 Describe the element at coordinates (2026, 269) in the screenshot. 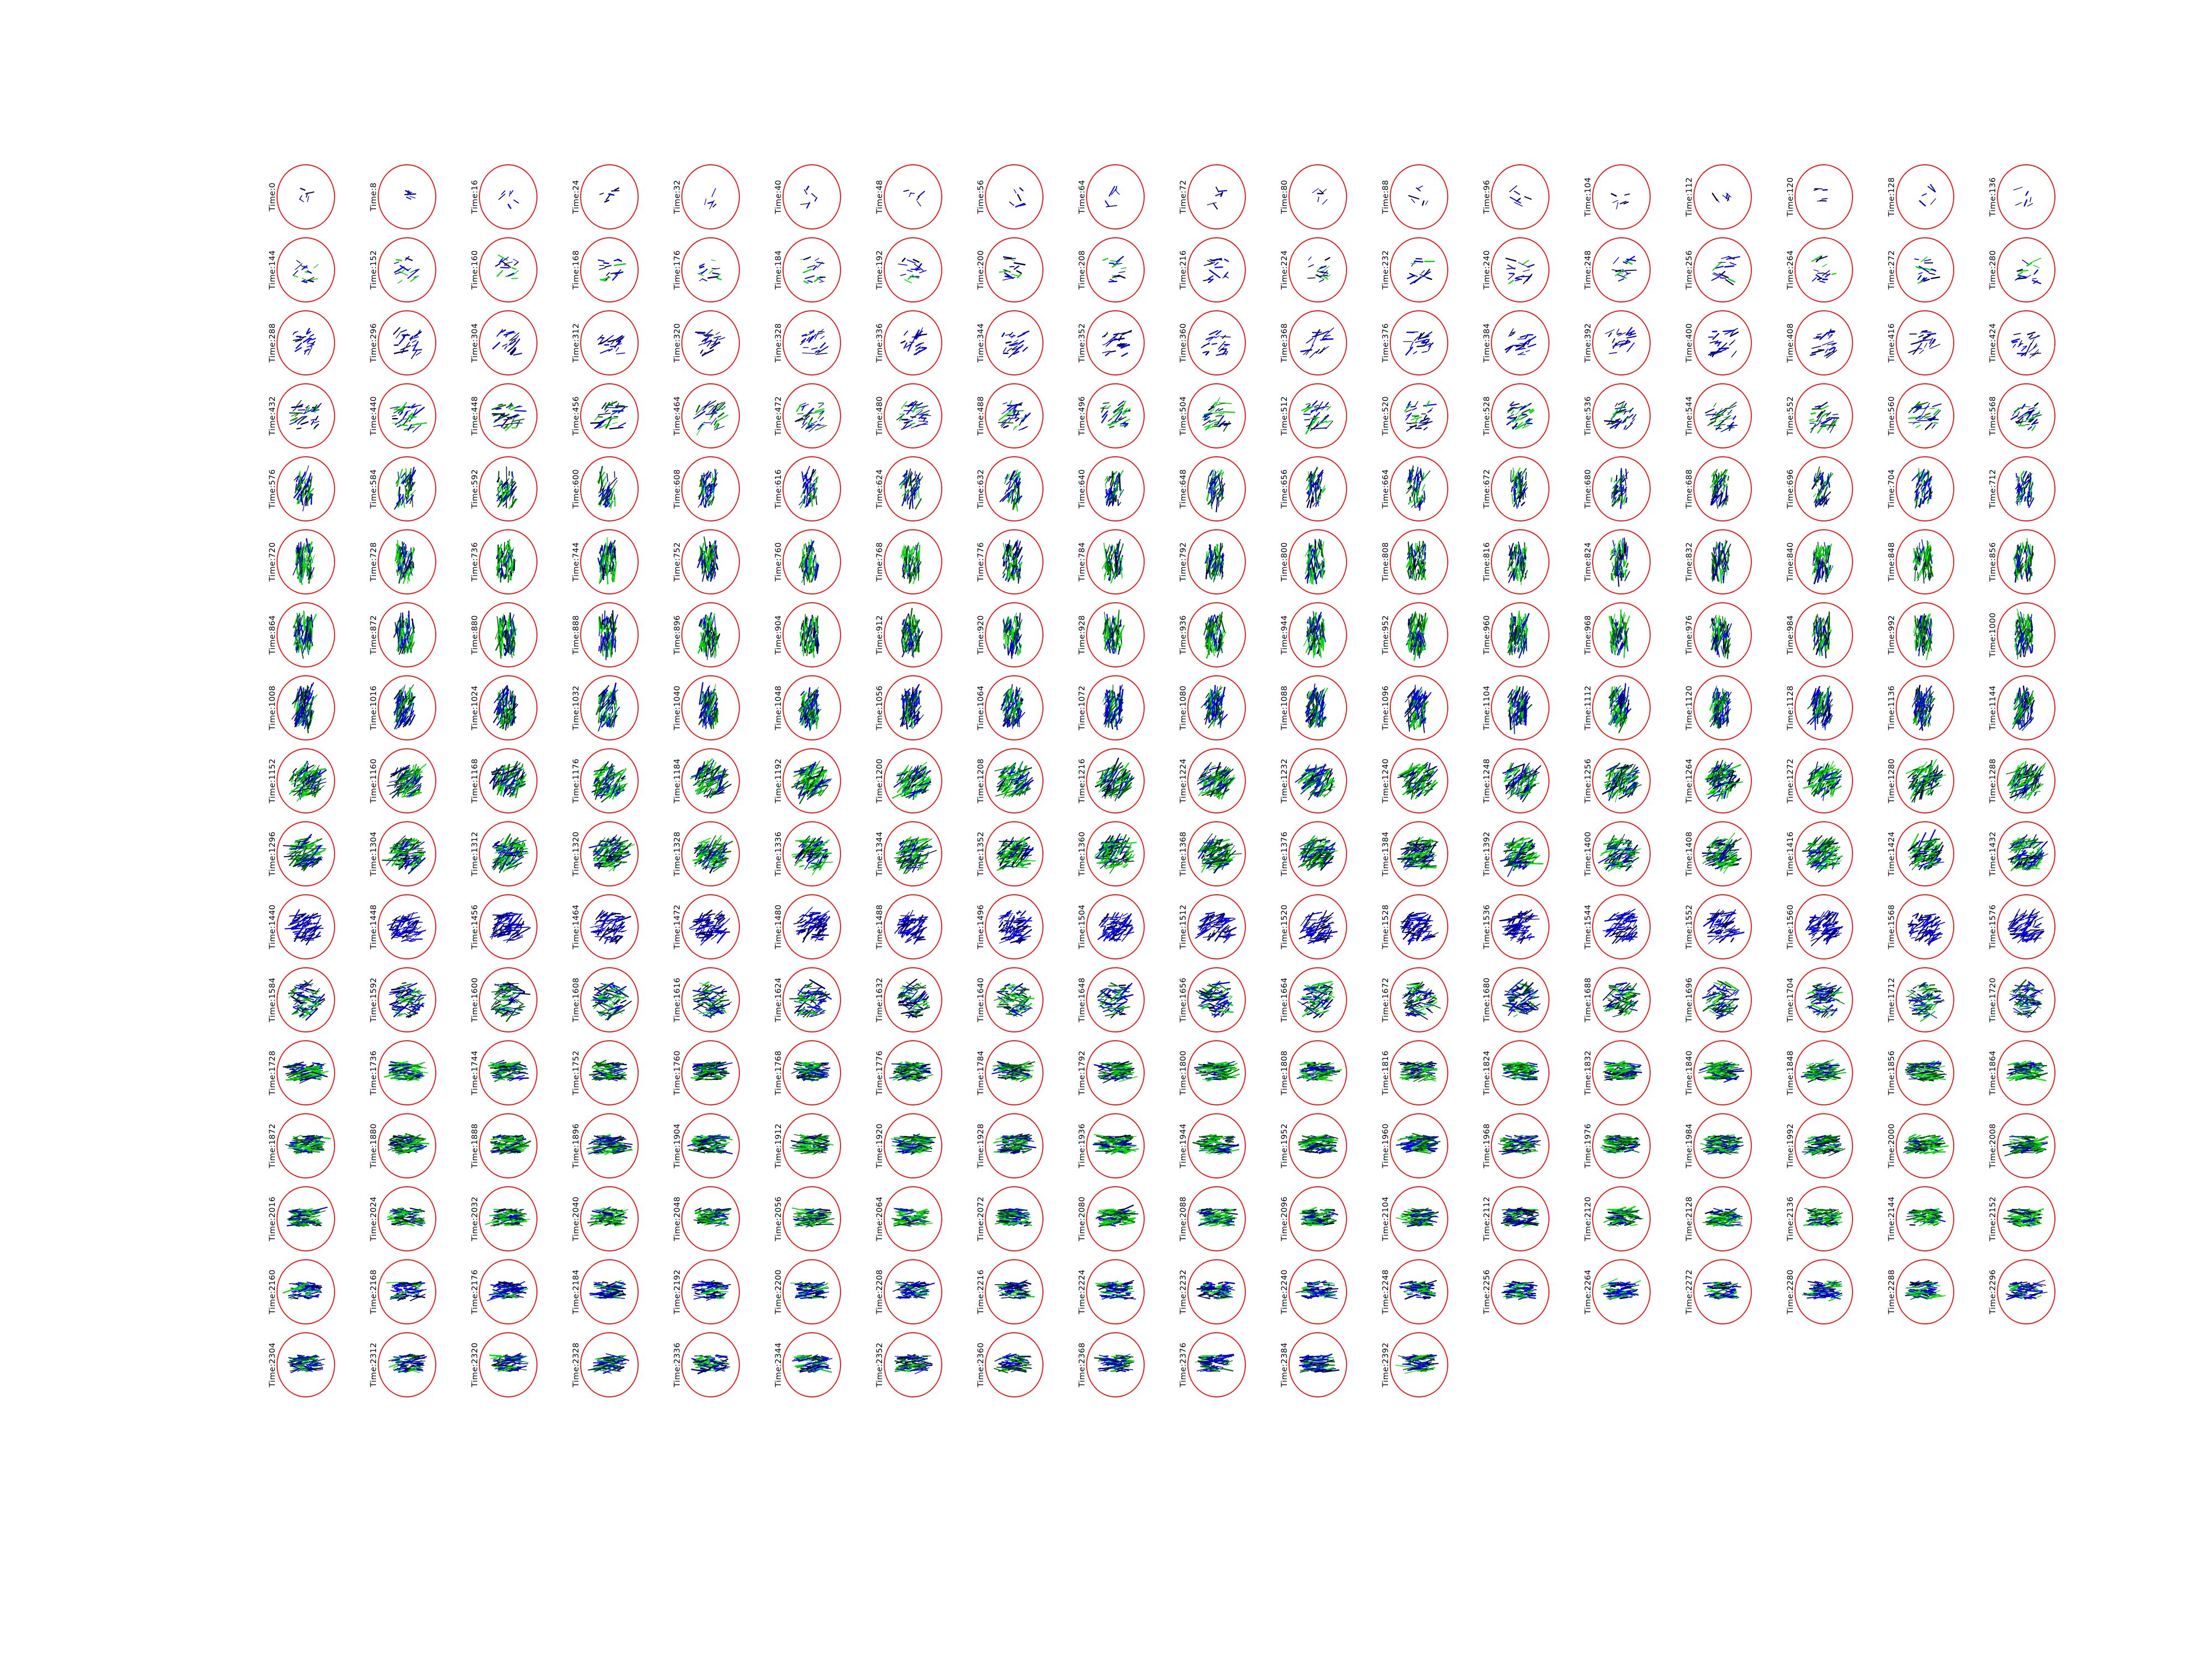

I see `time-panel: Time:280` at that location.